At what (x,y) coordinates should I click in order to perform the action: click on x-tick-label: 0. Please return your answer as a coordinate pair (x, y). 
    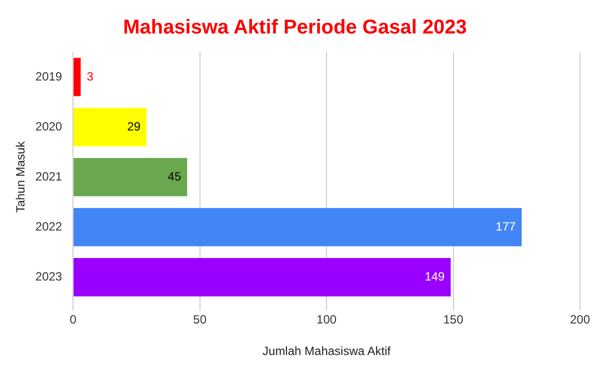
    Looking at the image, I should click on (73, 319).